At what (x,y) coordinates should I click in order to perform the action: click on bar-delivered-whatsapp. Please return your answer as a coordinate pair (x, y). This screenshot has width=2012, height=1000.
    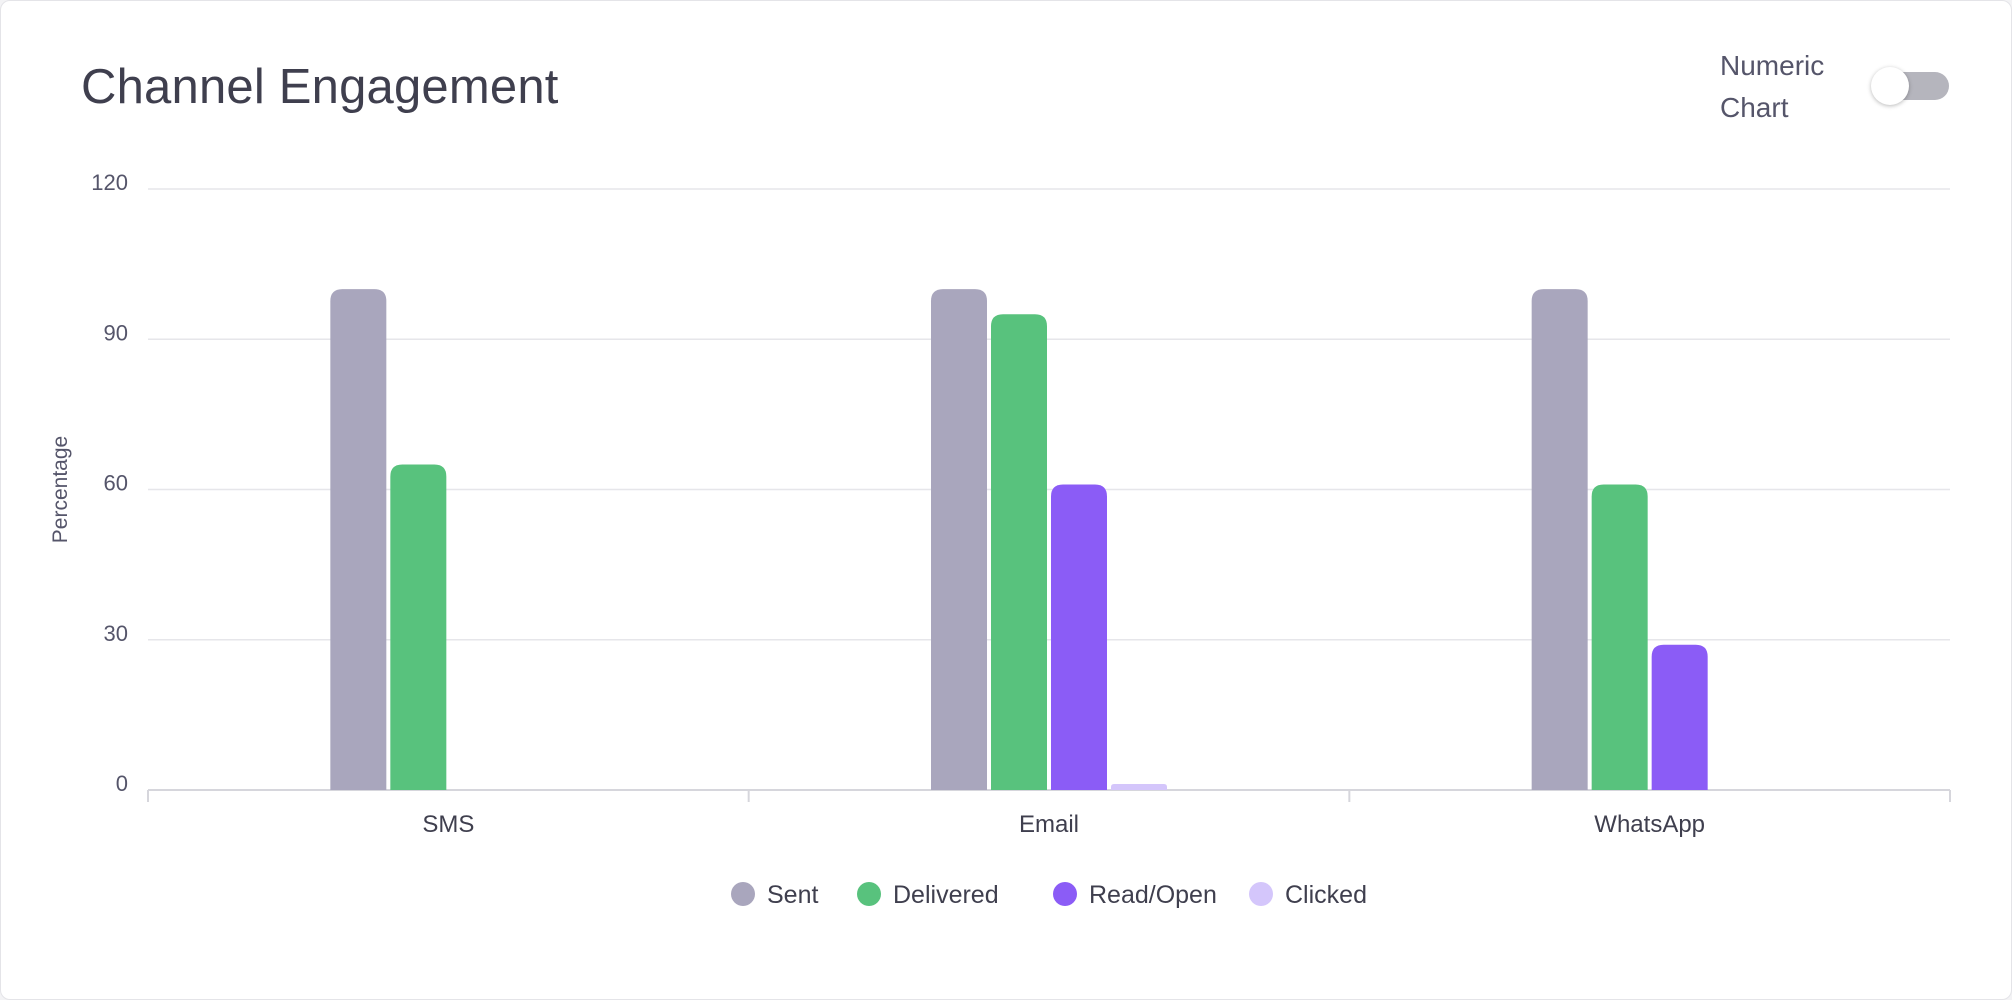
    Looking at the image, I should click on (1619, 637).